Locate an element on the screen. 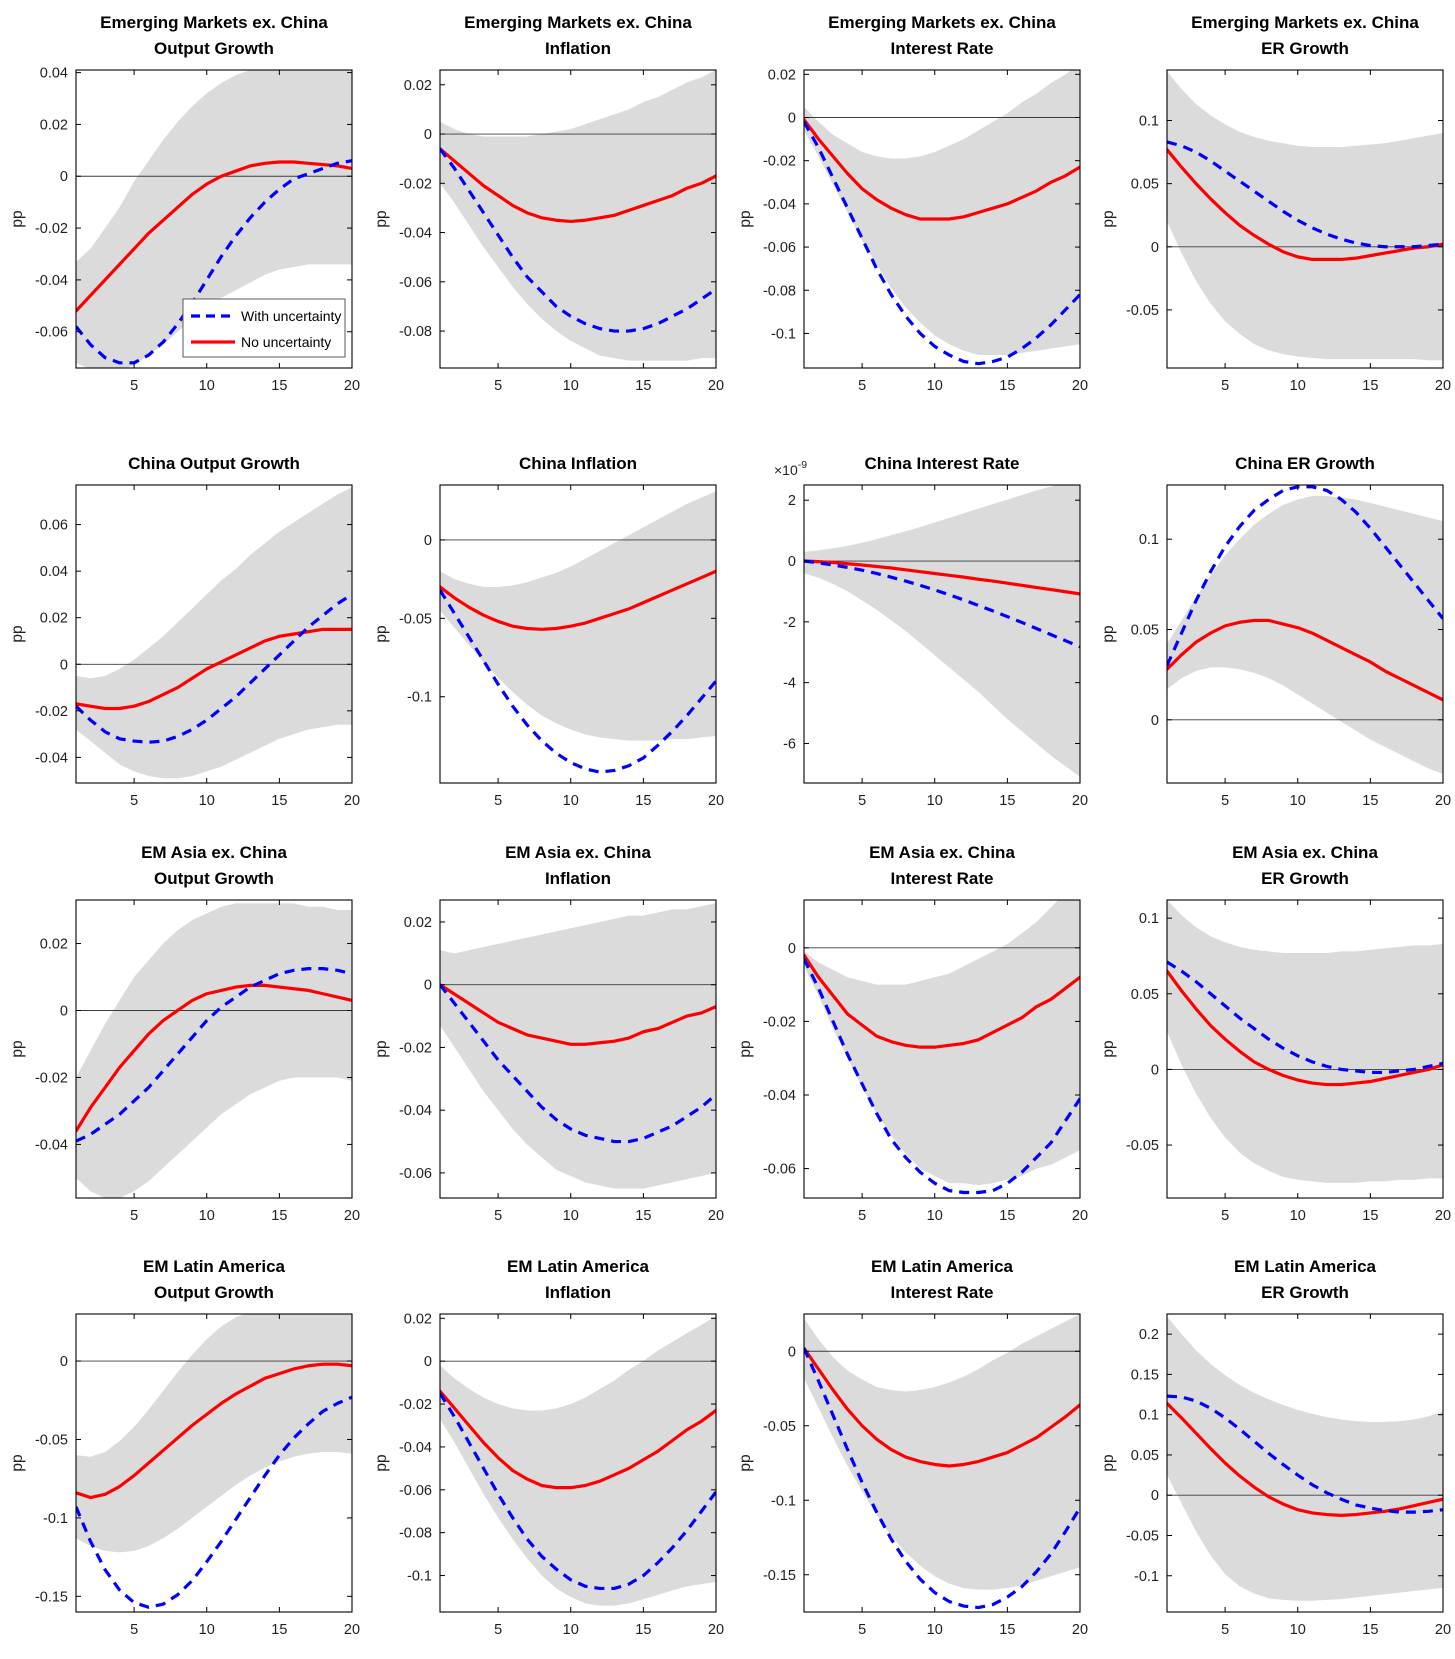  y-tick-label: 0.1 is located at coordinates (1149, 122).